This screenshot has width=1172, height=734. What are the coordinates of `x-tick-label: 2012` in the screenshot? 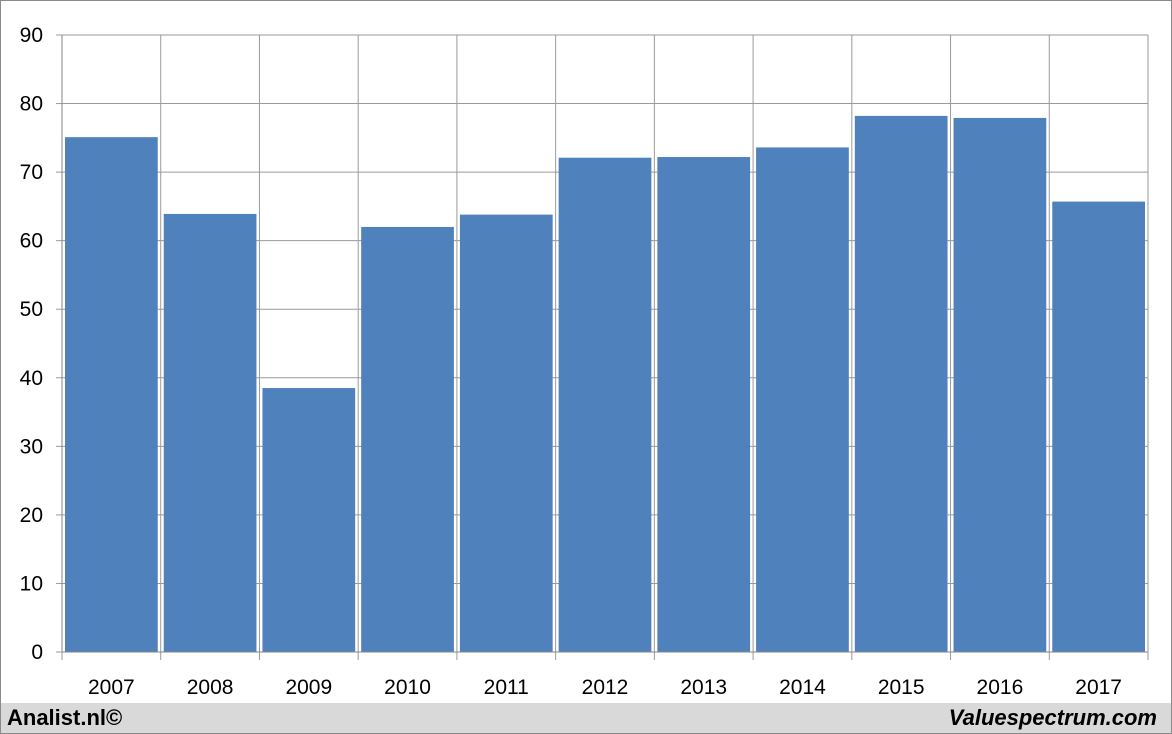 It's located at (605, 687).